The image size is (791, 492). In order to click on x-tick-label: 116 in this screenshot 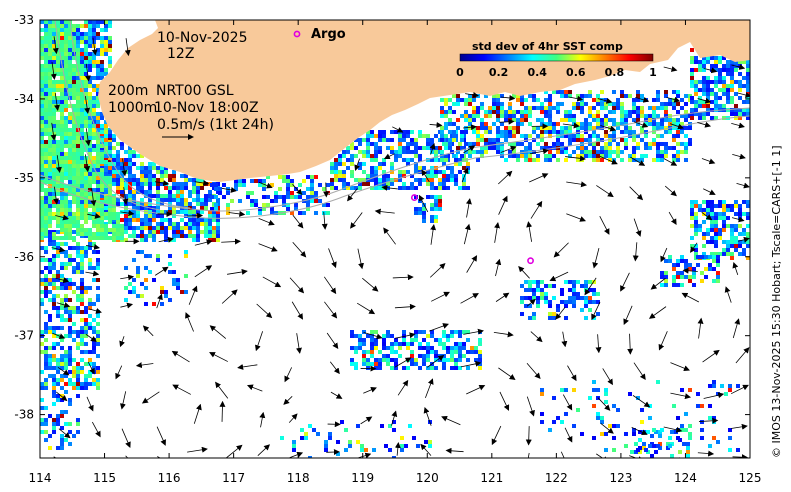, I will do `click(169, 478)`.